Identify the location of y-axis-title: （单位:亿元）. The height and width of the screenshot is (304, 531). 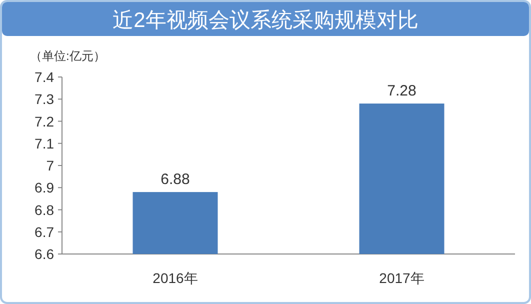
(68, 56).